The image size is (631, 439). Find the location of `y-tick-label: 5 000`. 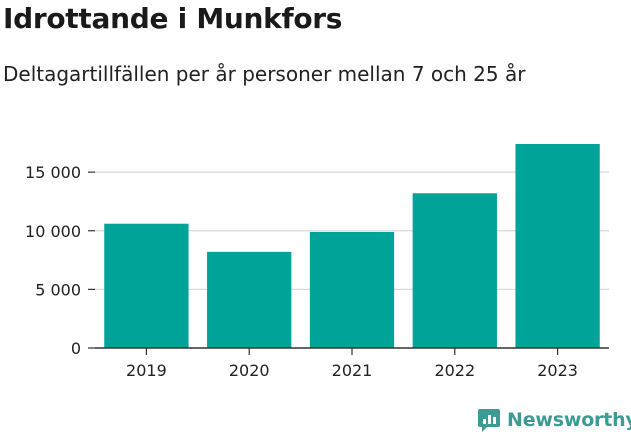

y-tick-label: 5 000 is located at coordinates (58, 289).